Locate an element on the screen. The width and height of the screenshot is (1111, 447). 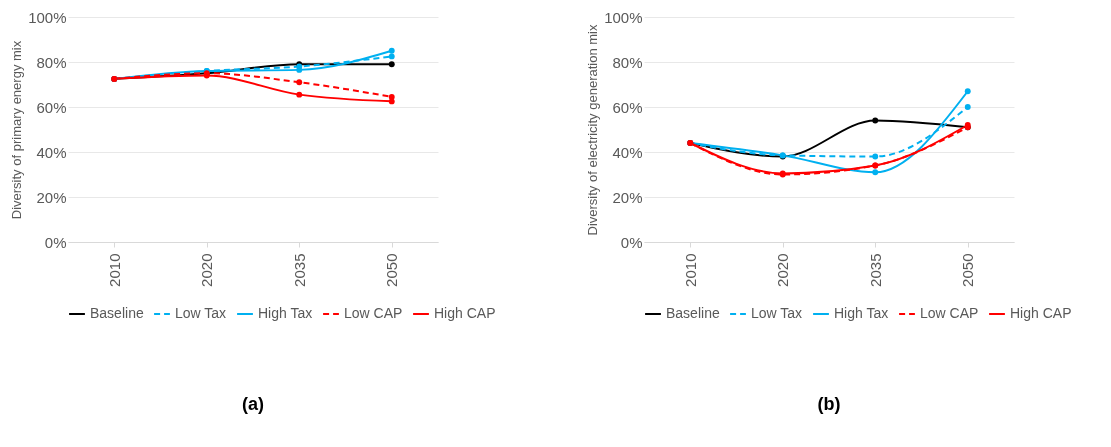
y-axis-title: Diversity of primary energy mix is located at coordinates (17, 130).